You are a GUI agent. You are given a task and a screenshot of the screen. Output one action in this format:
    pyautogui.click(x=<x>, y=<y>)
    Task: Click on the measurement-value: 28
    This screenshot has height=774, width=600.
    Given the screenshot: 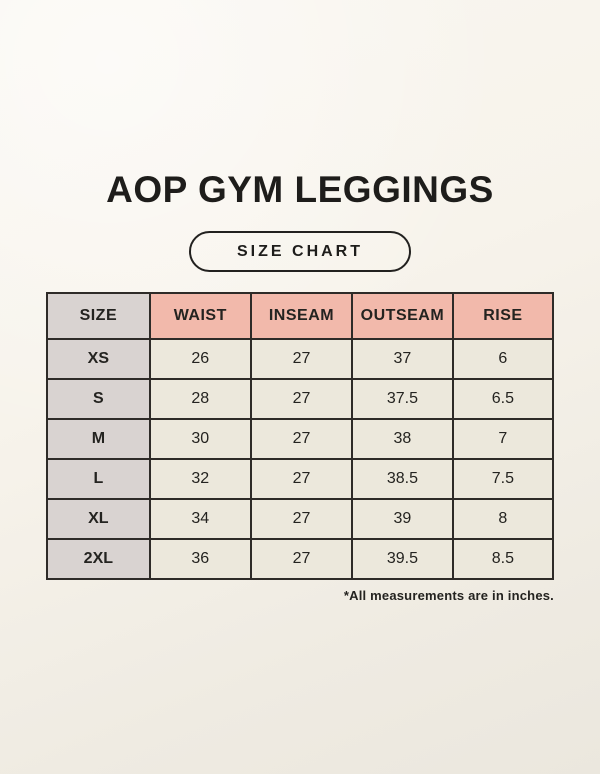 What is the action you would take?
    pyautogui.click(x=200, y=399)
    